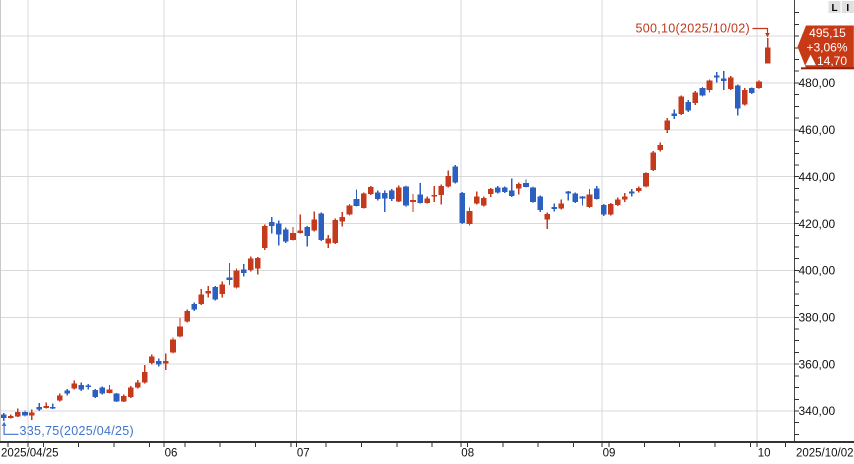 This screenshot has width=854, height=464. Describe the element at coordinates (826, 47) in the screenshot. I see `svg-text: +3,06%` at that location.